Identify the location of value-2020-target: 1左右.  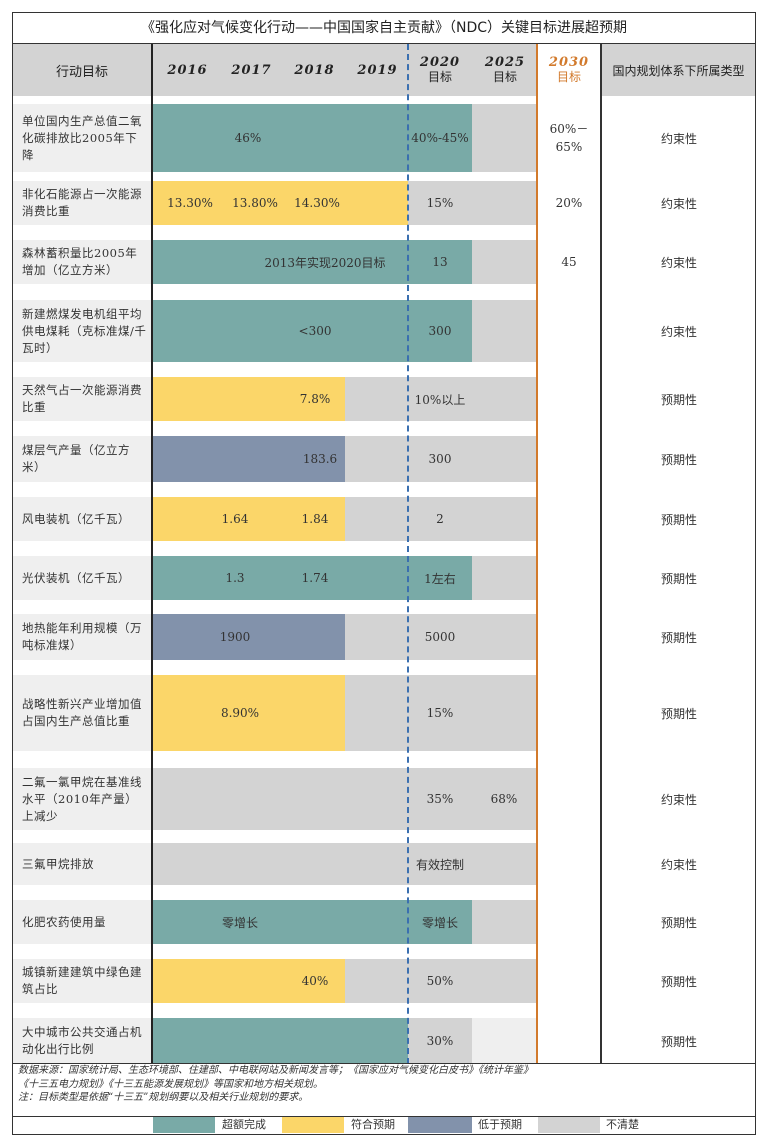
(440, 578).